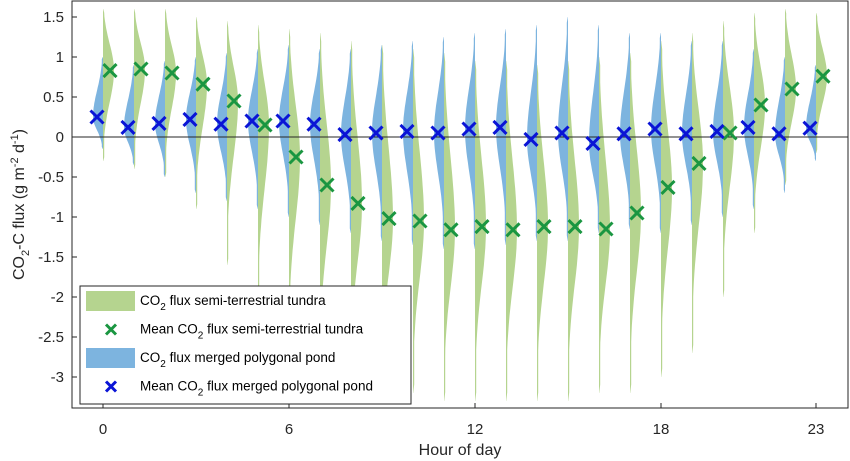 The image size is (850, 461). What do you see at coordinates (816, 429) in the screenshot?
I see `x-tick-label: 23` at bounding box center [816, 429].